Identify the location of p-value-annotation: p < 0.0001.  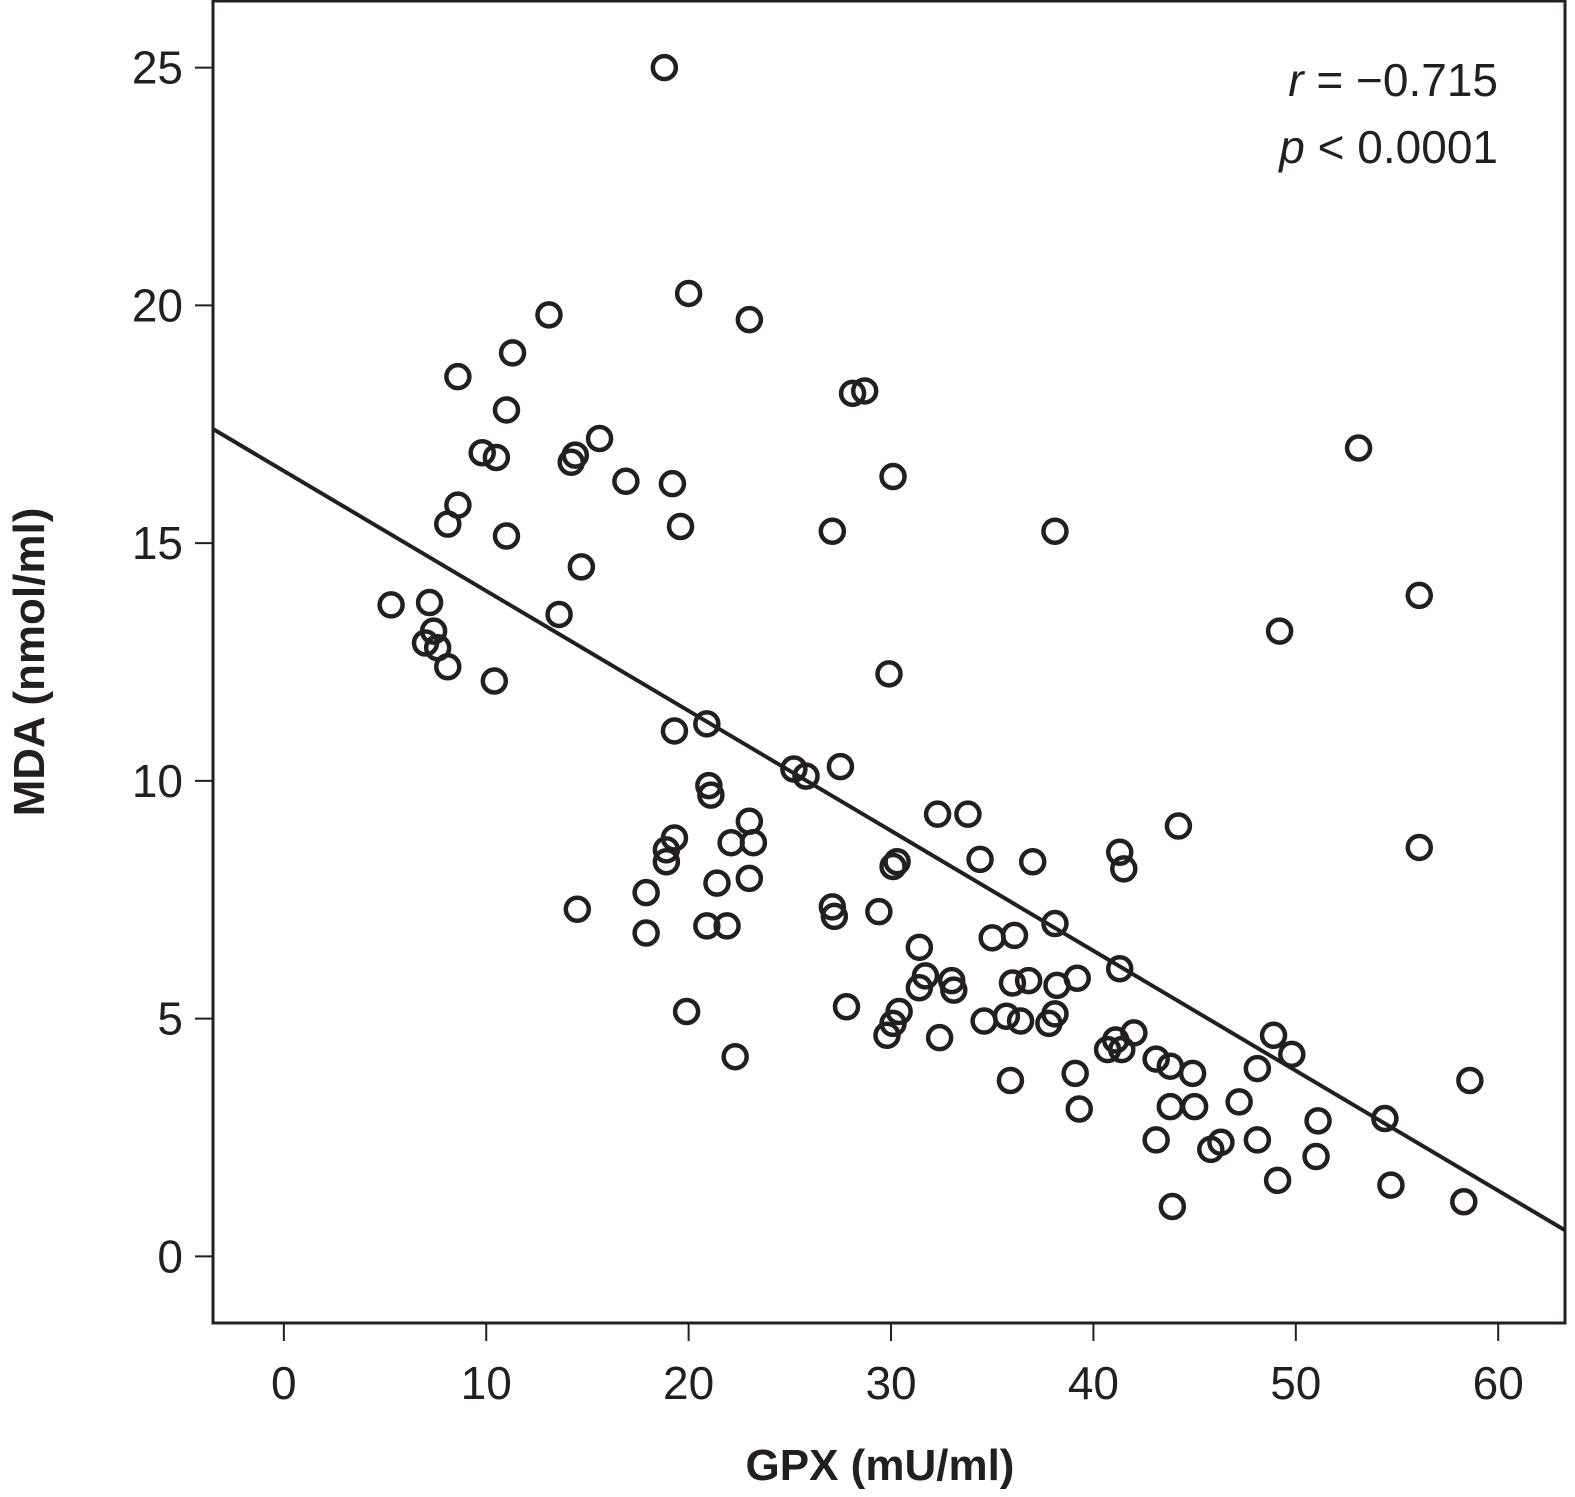
(1387, 147).